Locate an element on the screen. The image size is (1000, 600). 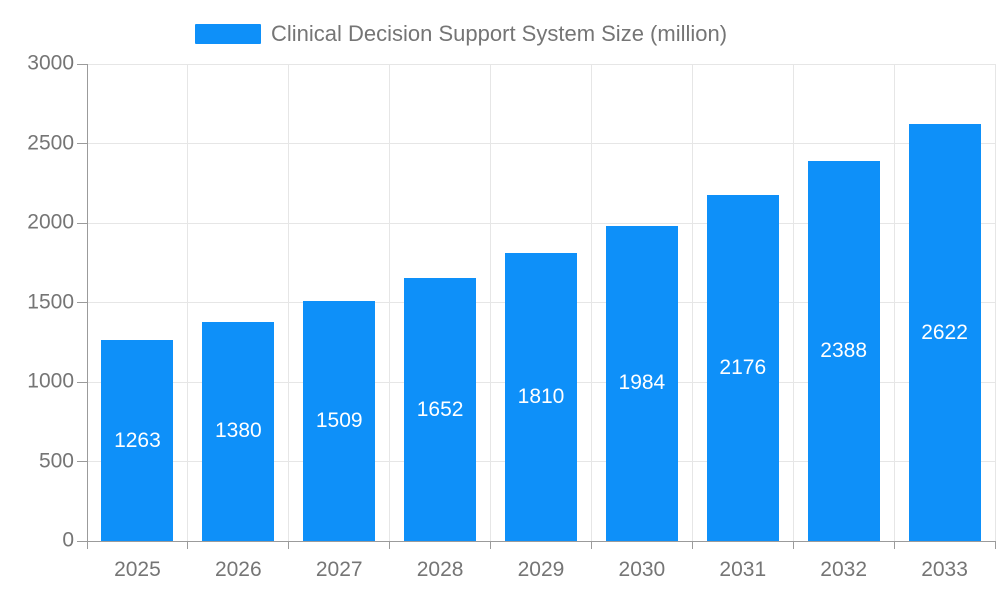
x-tick-label: 2031 is located at coordinates (743, 569).